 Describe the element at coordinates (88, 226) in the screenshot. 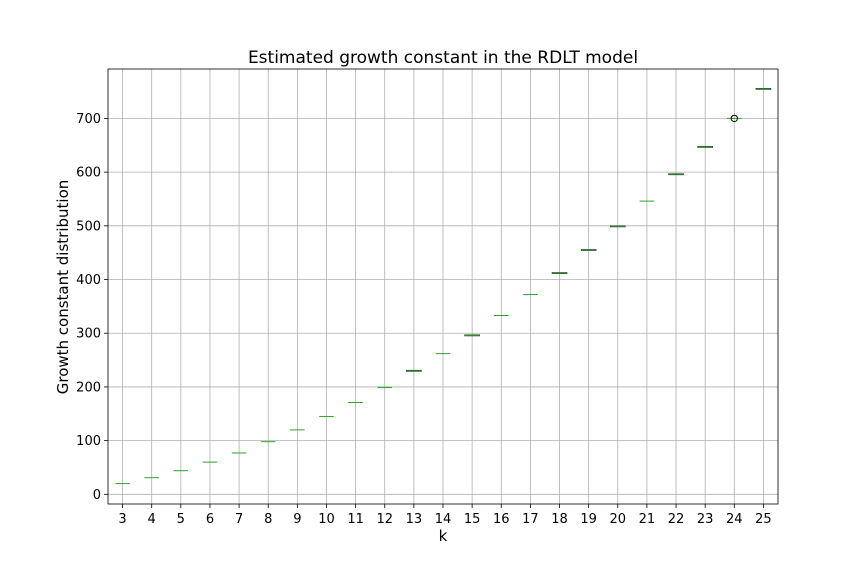

I see `y-tick-label-500: 500` at that location.